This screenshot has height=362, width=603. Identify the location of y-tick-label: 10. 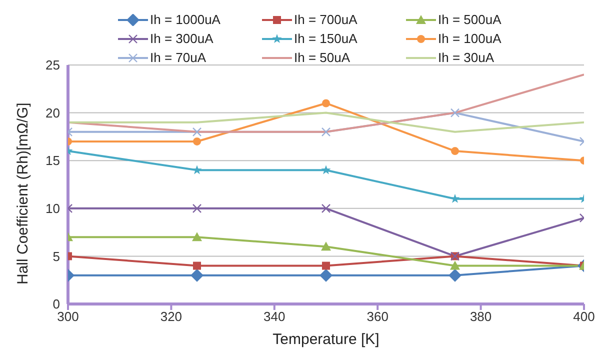
(53, 208).